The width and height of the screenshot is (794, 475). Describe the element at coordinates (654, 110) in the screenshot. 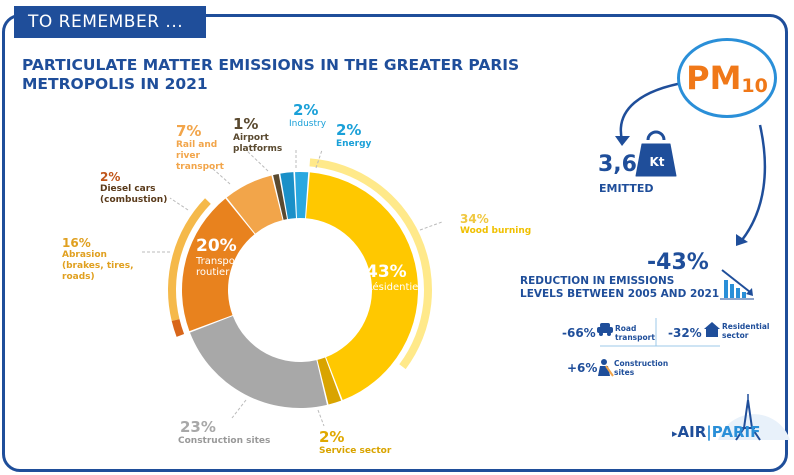

I see `arrow-pm-to-mass` at that location.